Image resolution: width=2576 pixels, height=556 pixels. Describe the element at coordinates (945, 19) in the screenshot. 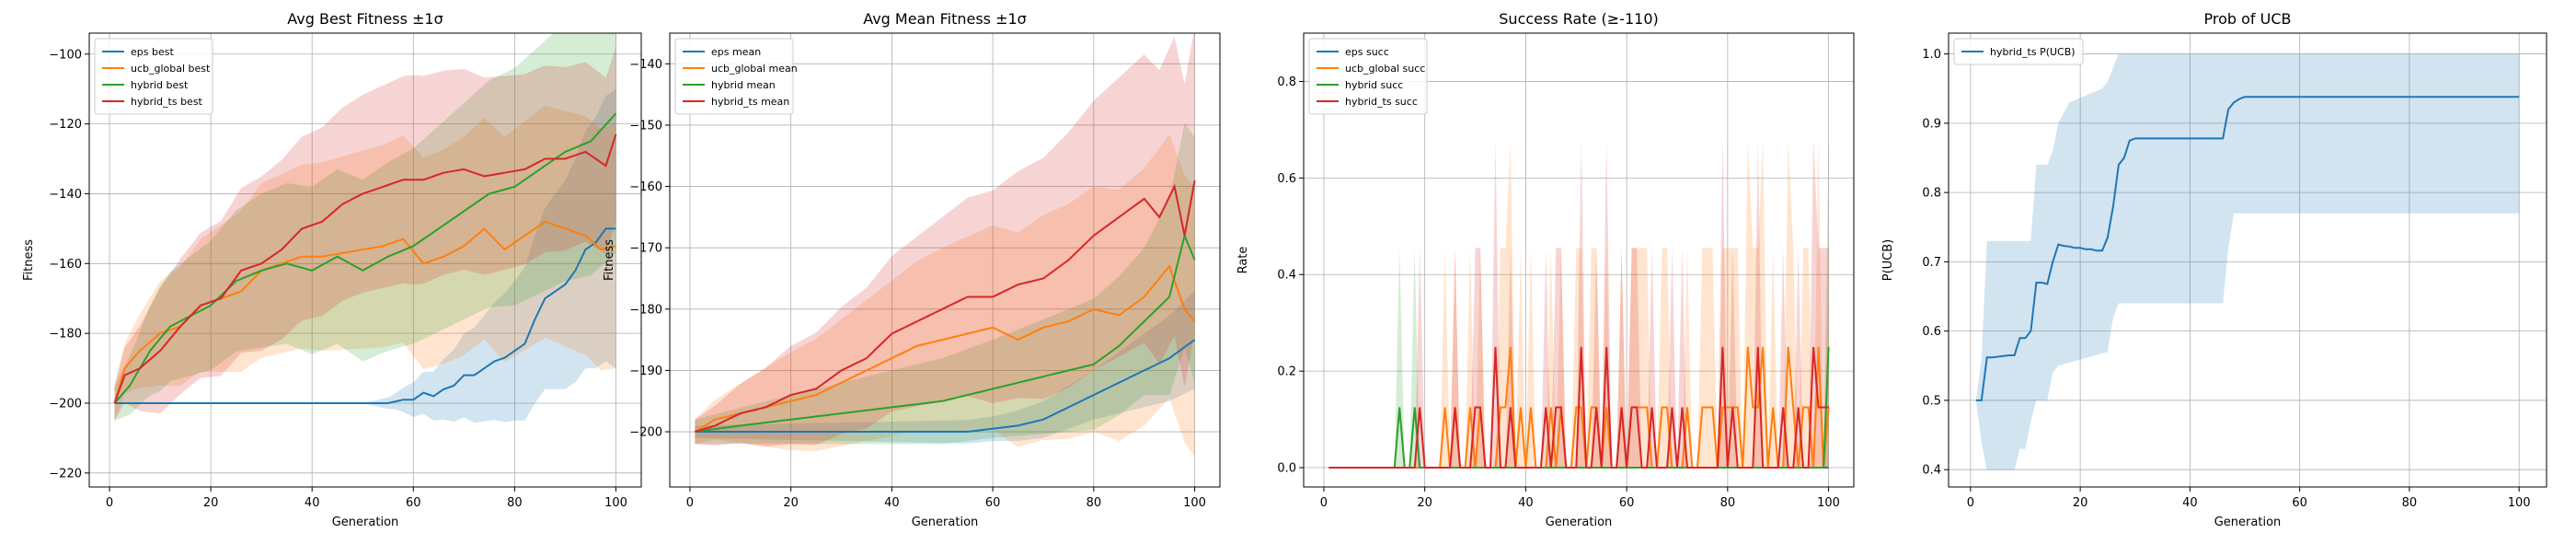

I see `chart-title: Avg Mean Fitness ±1σ` at that location.